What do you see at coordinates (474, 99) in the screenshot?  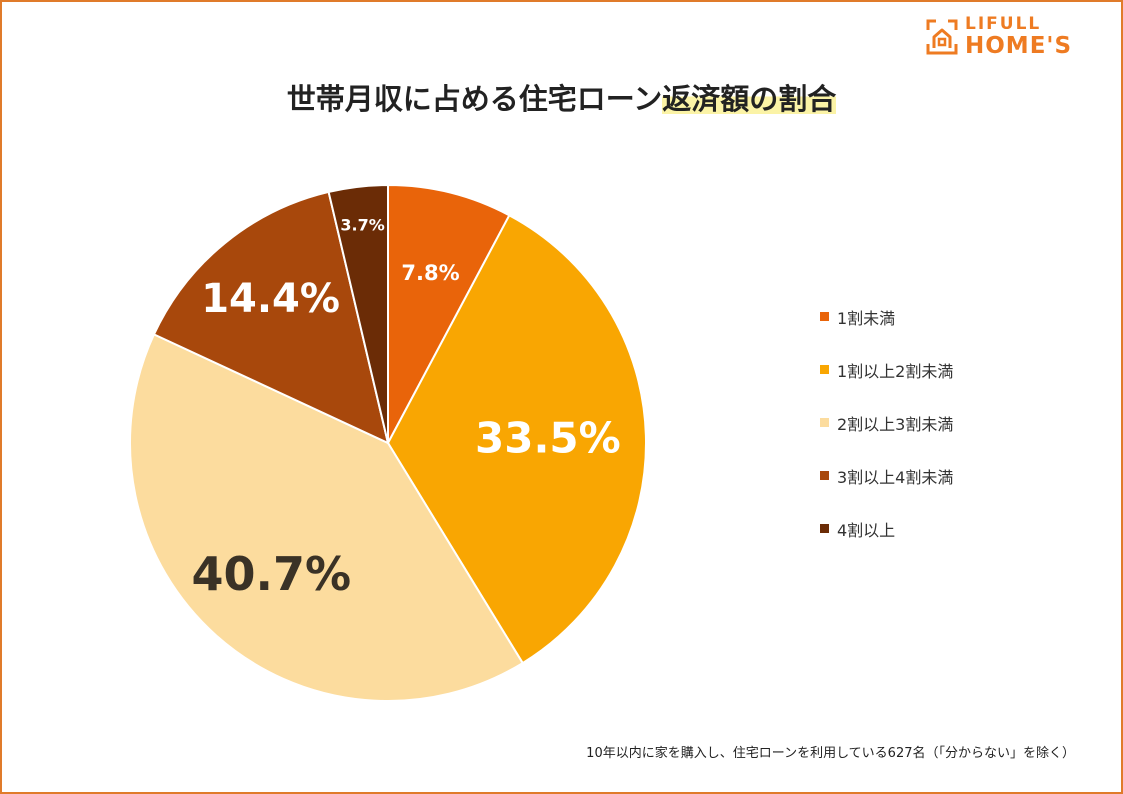 I see `title-main: 世帯月収に占める住宅ローン` at bounding box center [474, 99].